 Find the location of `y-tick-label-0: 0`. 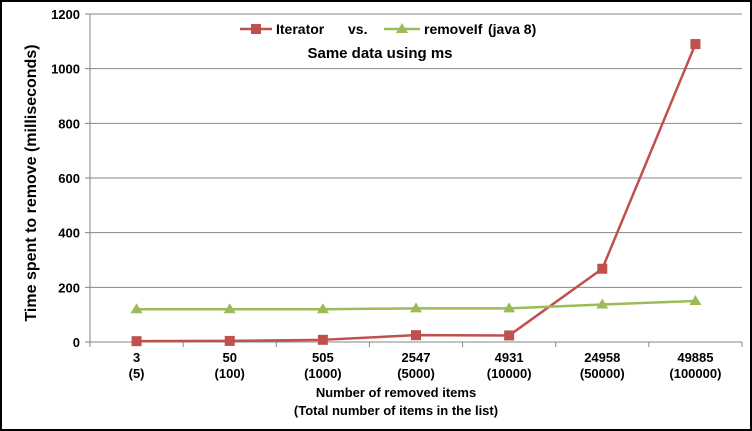

y-tick-label-0: 0 is located at coordinates (76, 342).